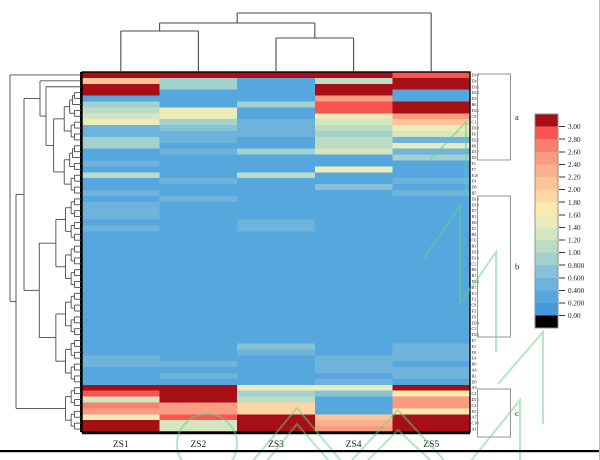  What do you see at coordinates (574, 241) in the screenshot?
I see `colorbar-tick-label: 1.20` at bounding box center [574, 241].